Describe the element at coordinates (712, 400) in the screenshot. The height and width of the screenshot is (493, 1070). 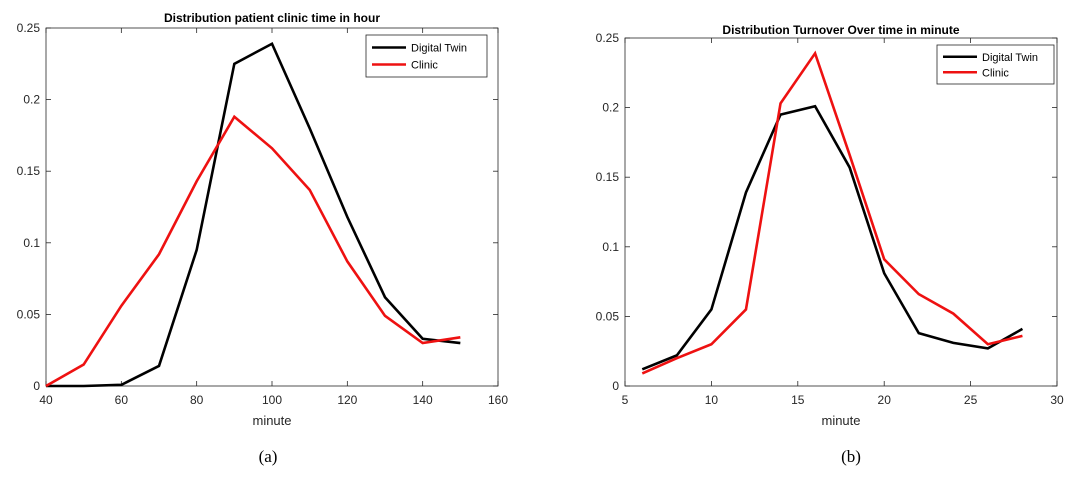
I see `x-tick-label: 10` at that location.